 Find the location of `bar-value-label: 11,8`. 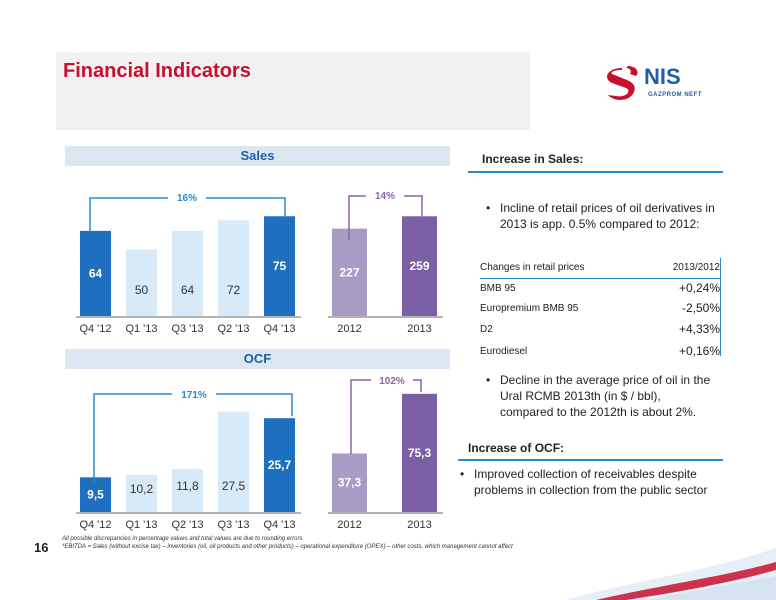

bar-value-label: 11,8 is located at coordinates (187, 486).